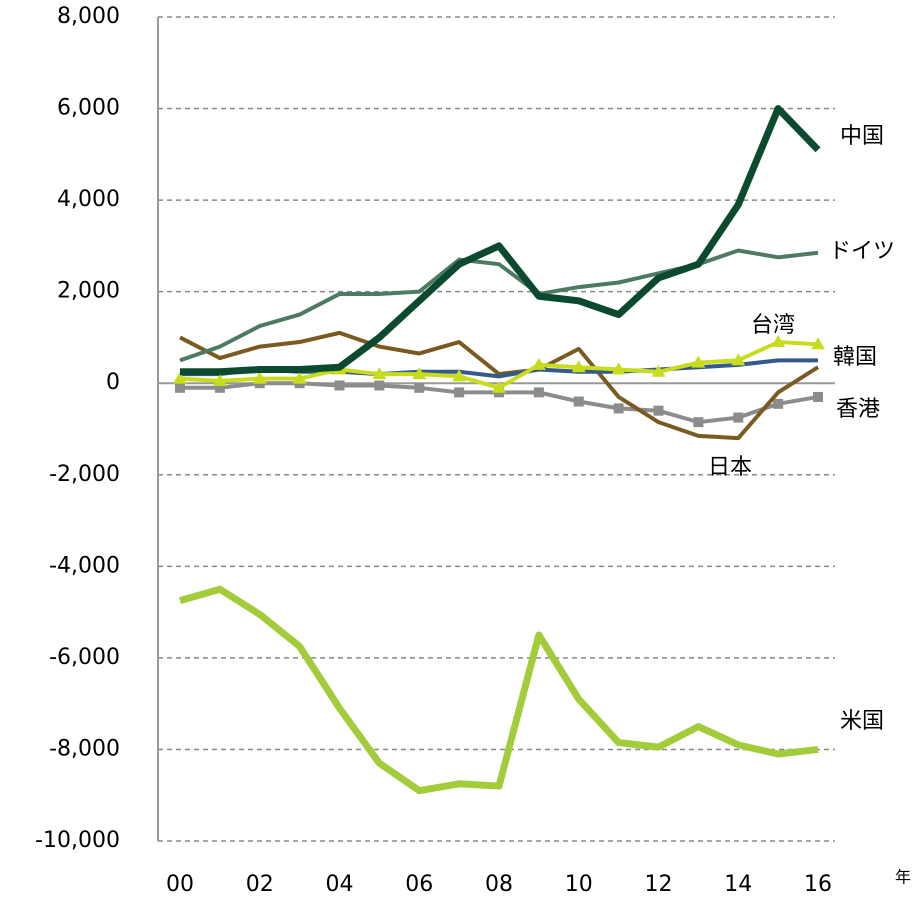  I want to click on x-tick-label: 04, so click(340, 884).